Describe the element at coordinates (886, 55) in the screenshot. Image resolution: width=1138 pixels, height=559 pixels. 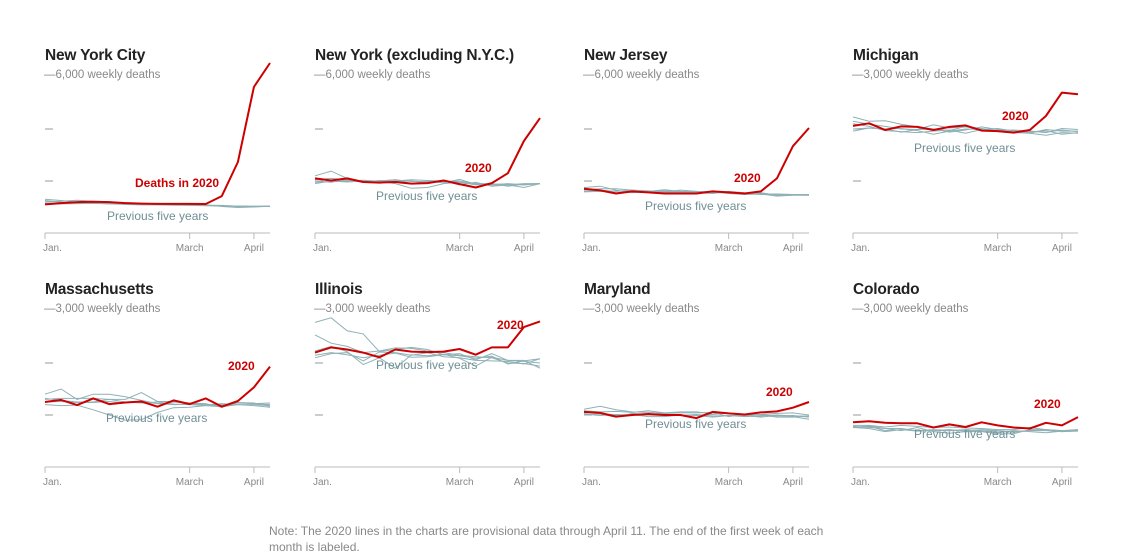
I see `panel-title: Michigan` at that location.